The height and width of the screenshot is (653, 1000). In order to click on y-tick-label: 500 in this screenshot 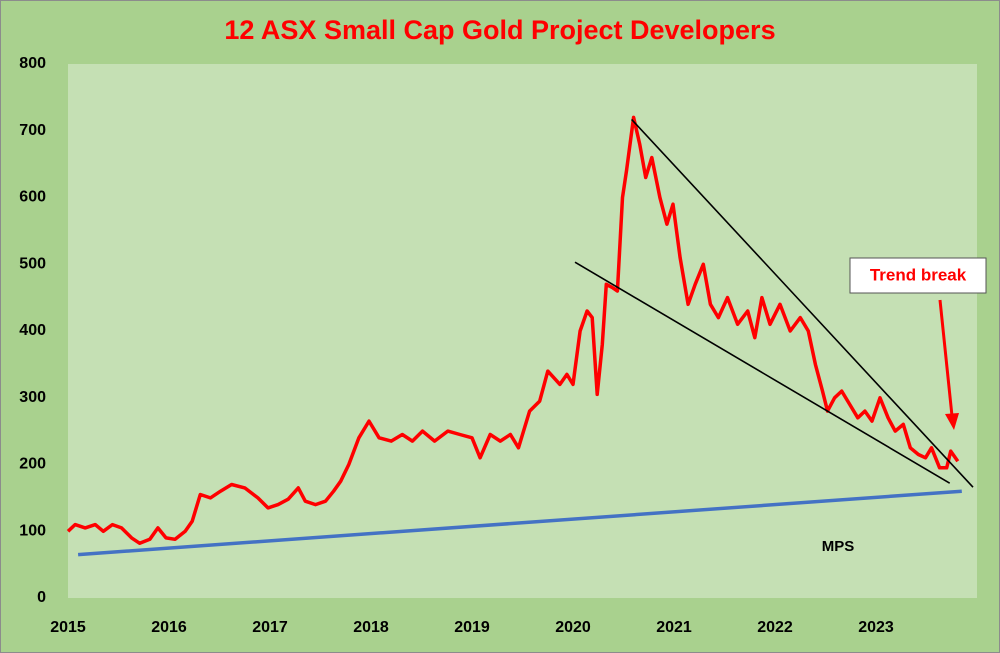, I will do `click(32, 263)`.